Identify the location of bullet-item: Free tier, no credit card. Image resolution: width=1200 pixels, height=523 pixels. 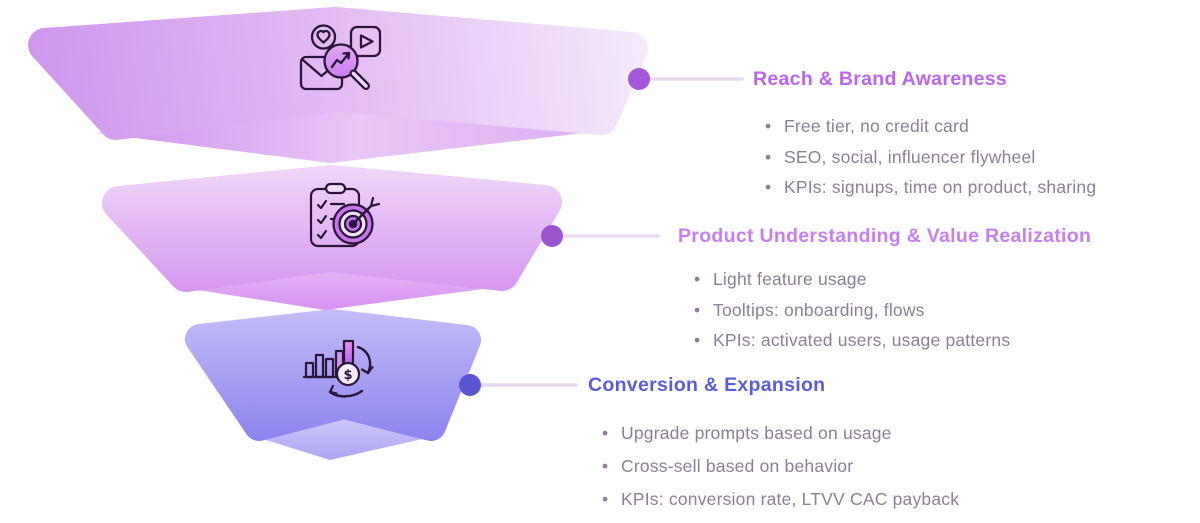
(930, 126).